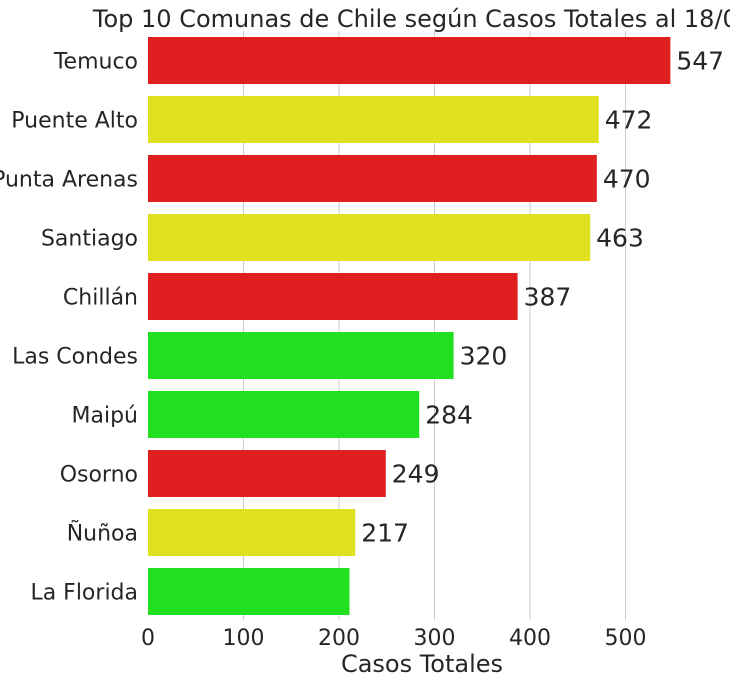 Image resolution: width=730 pixels, height=684 pixels. What do you see at coordinates (100, 298) in the screenshot?
I see `category-label: Chillán` at bounding box center [100, 298].